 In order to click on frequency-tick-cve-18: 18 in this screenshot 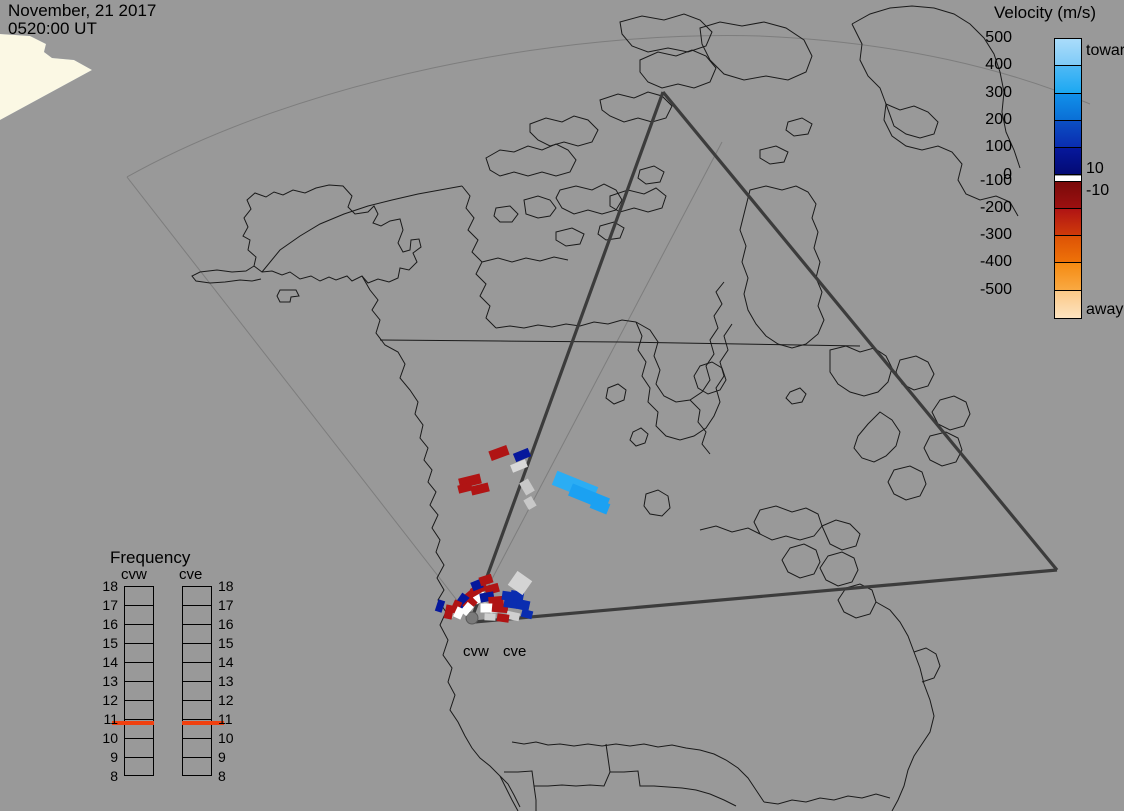, I will do `click(226, 586)`.